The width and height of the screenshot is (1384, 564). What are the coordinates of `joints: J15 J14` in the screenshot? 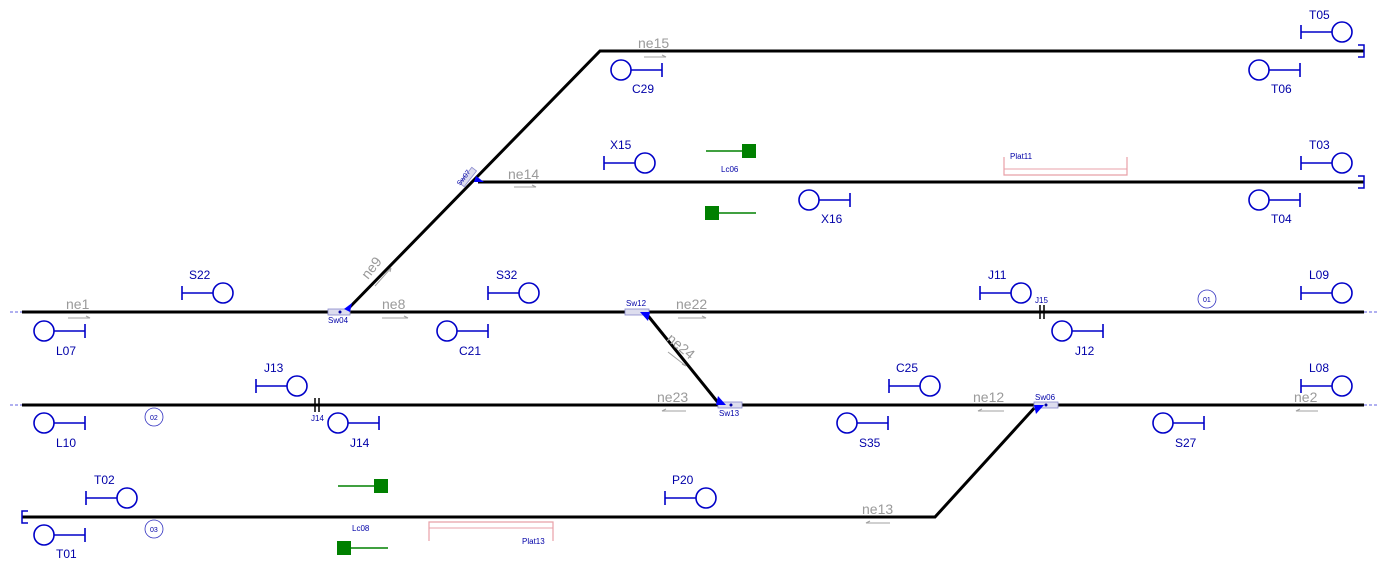 It's located at (679, 359).